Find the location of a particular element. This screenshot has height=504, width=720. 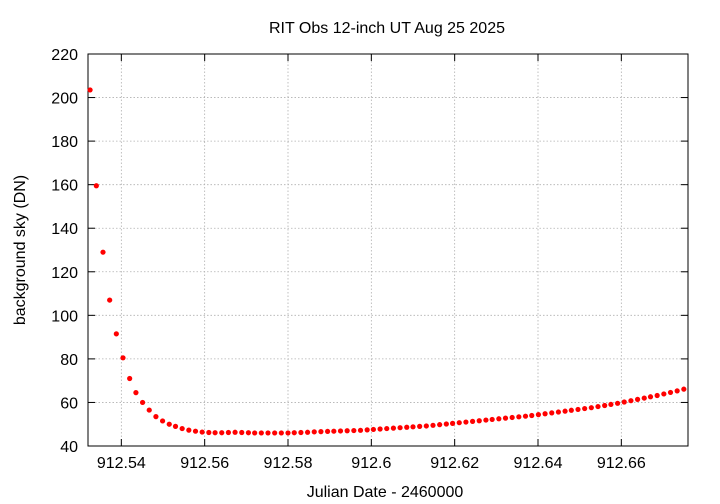

x-axis-label: Julian Date - 2460000 is located at coordinates (385, 492).